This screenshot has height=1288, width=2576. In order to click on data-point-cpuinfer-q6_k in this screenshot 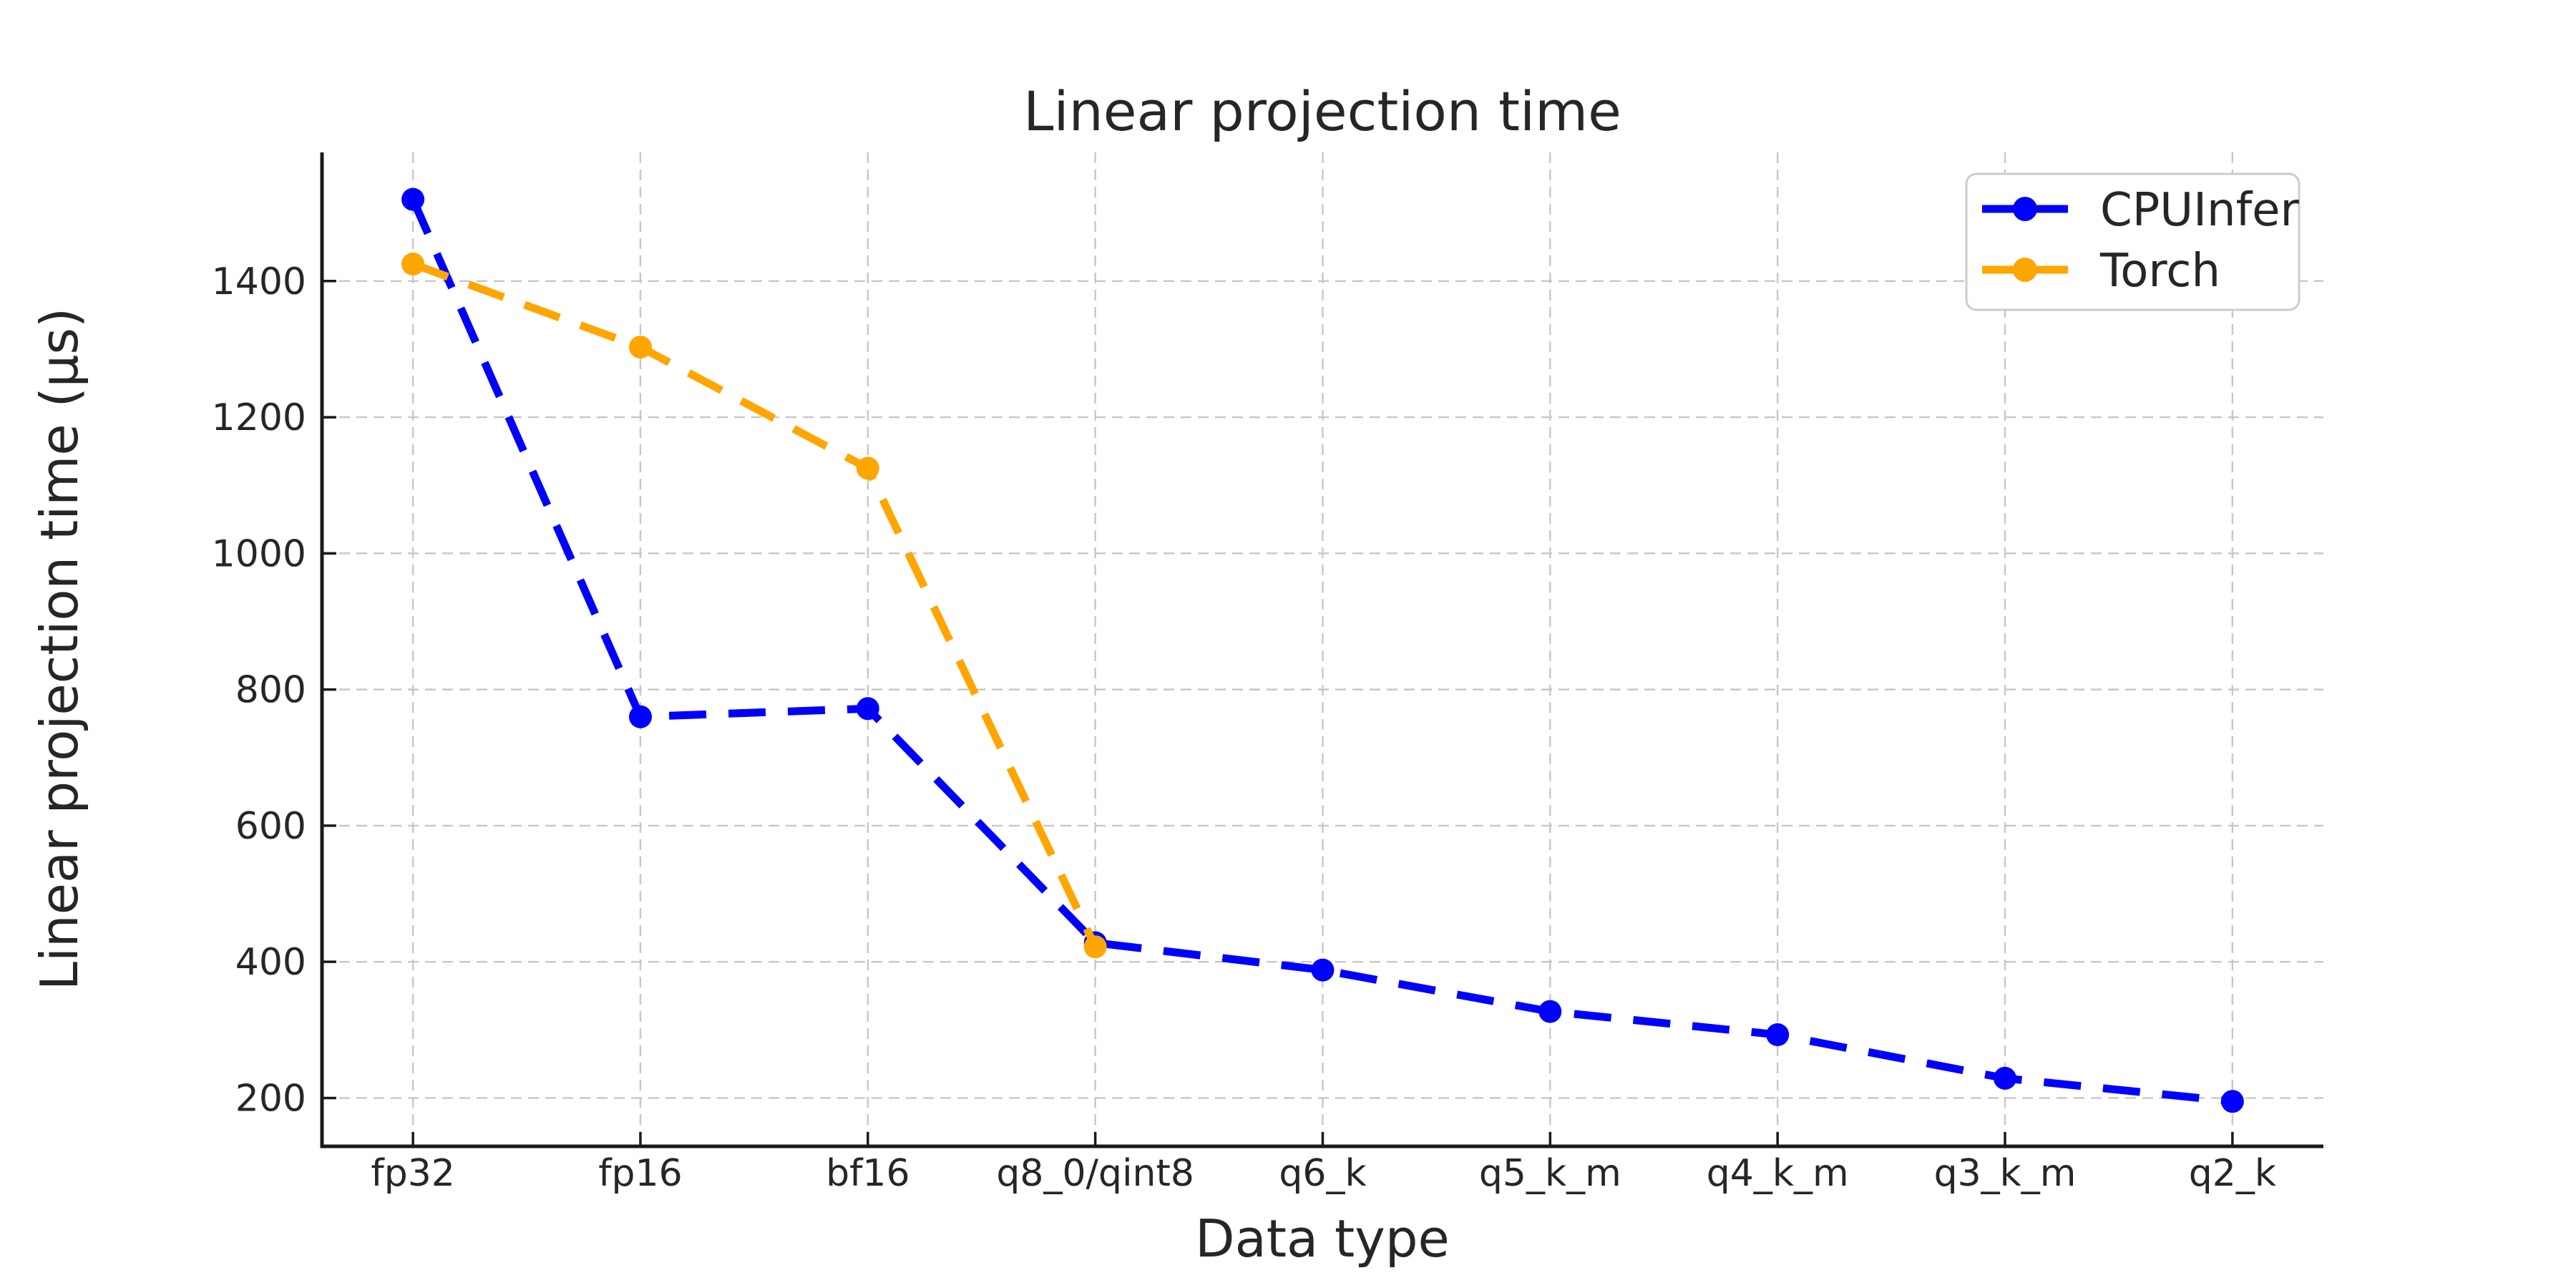, I will do `click(1323, 970)`.